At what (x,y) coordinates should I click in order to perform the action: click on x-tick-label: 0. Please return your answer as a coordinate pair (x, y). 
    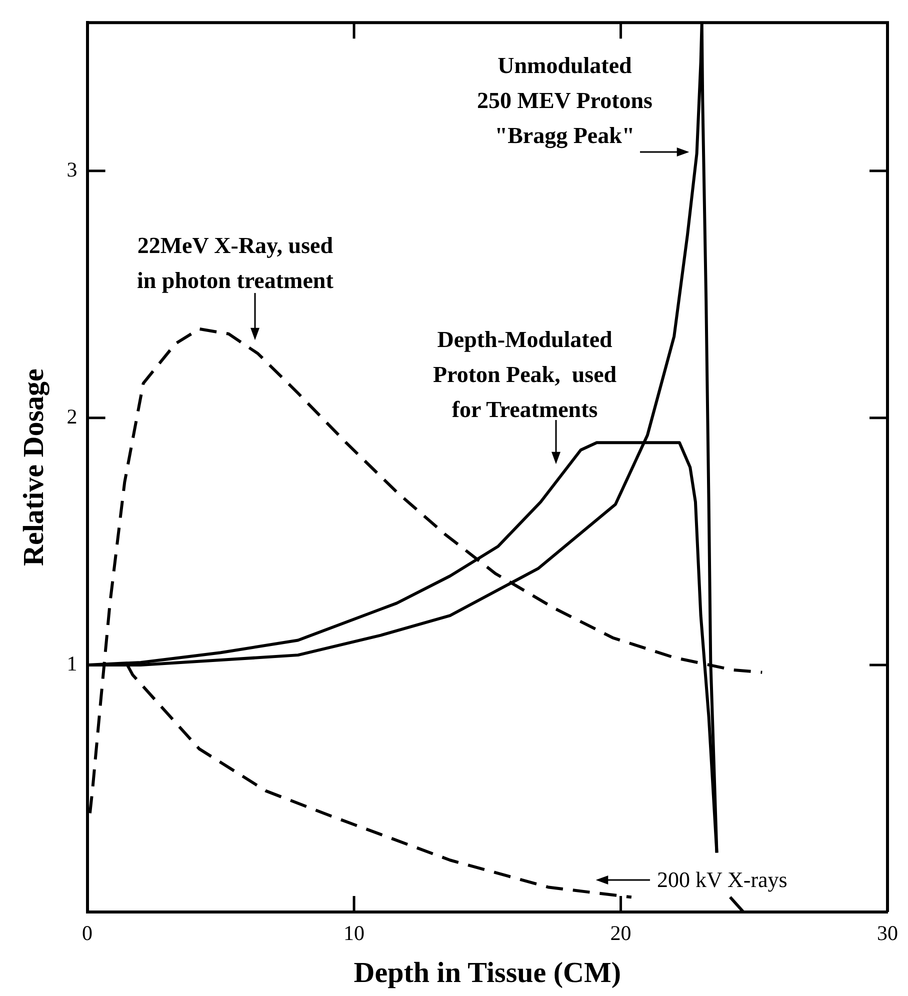
    Looking at the image, I should click on (87, 933).